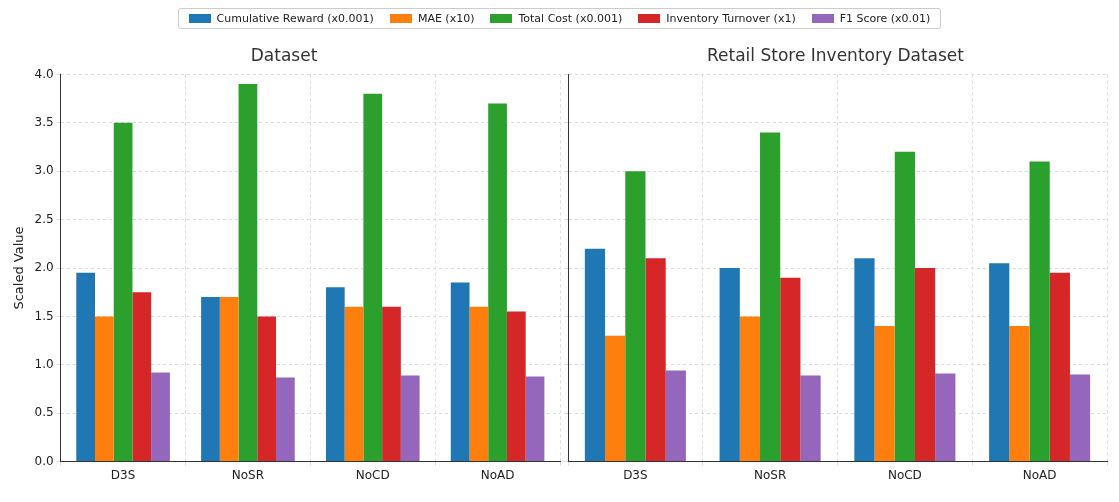  Describe the element at coordinates (44, 267) in the screenshot. I see `y-tick-label: 2.0` at that location.